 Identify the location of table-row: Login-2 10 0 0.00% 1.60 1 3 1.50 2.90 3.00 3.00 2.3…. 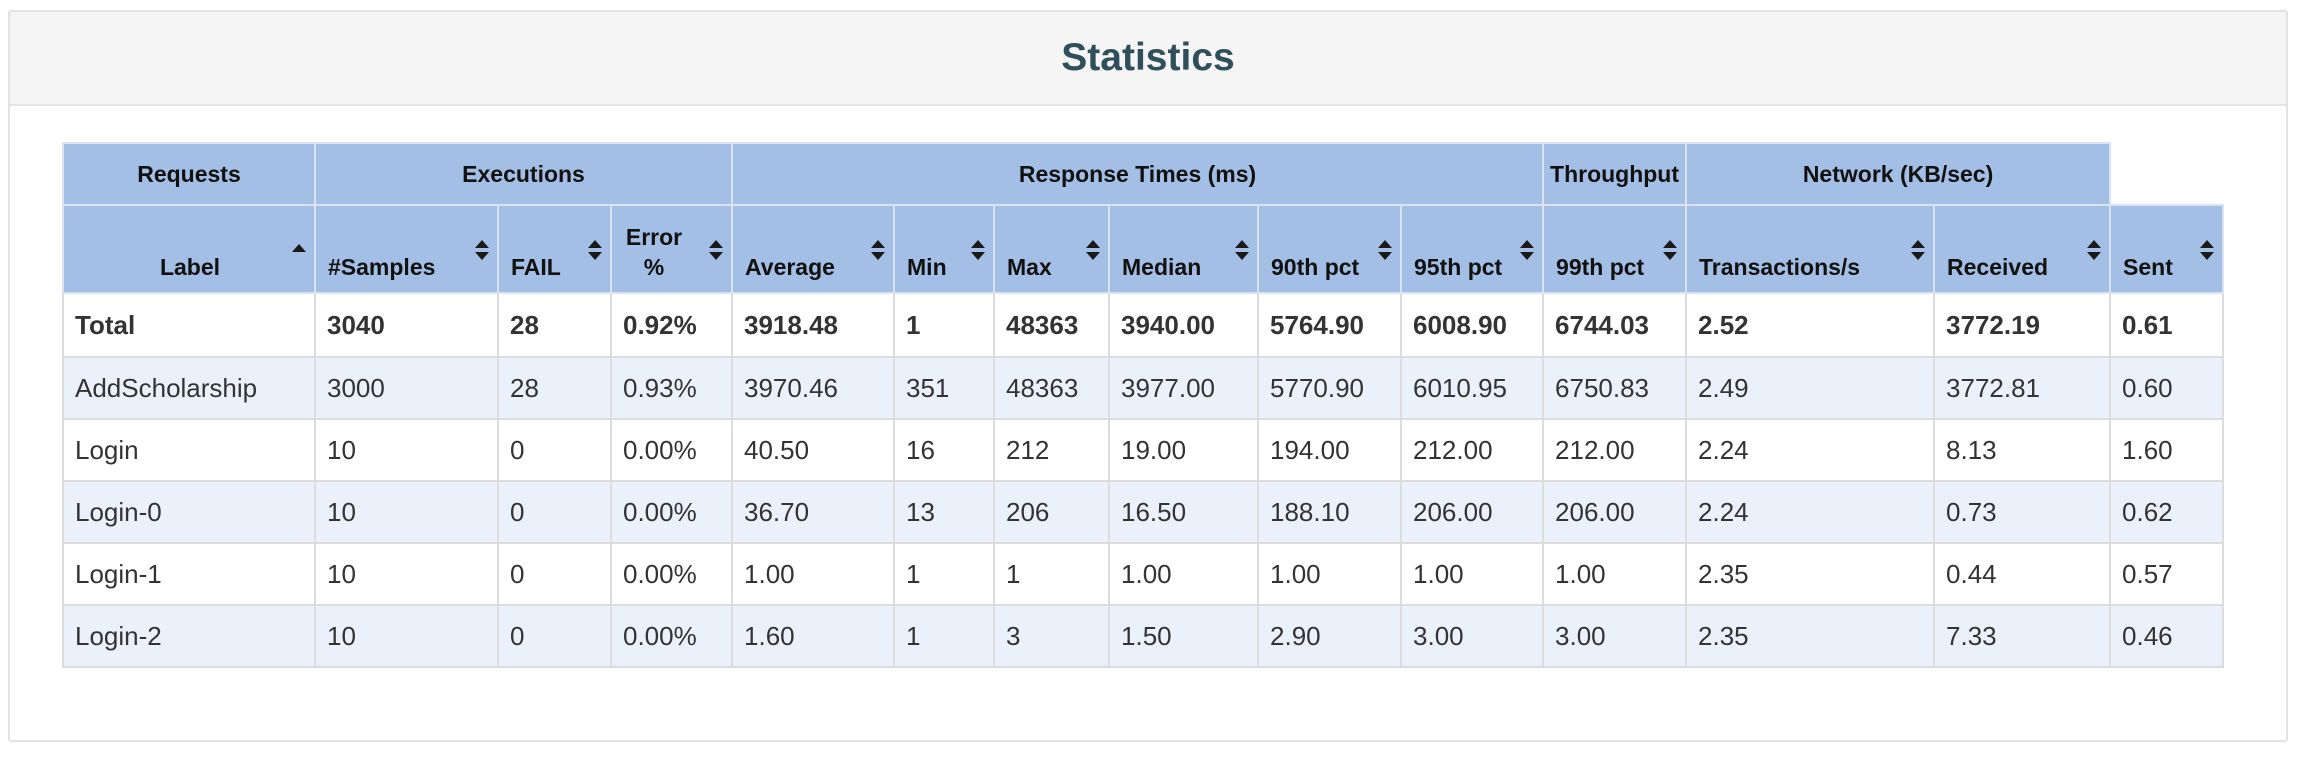
(1143, 636).